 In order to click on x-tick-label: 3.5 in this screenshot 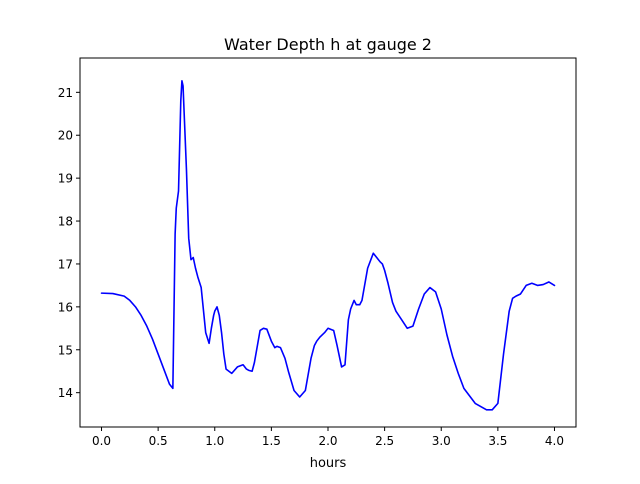, I will do `click(497, 441)`.